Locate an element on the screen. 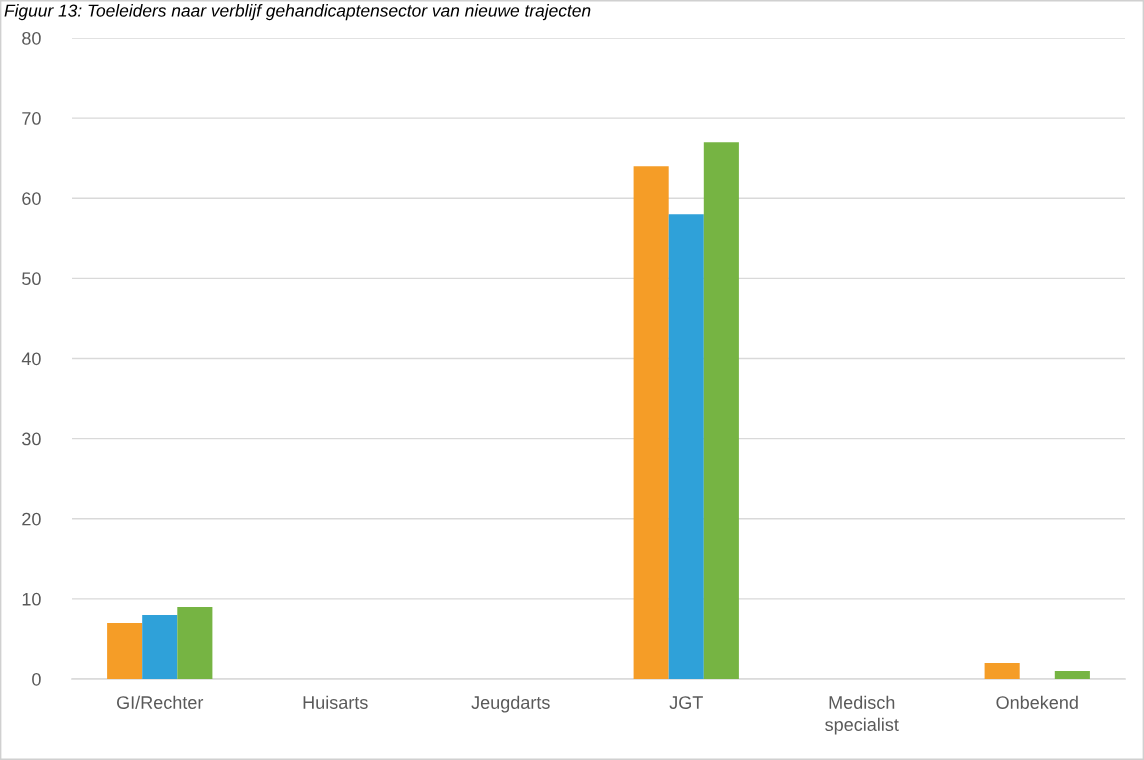  x-tick-label: Huisarts is located at coordinates (335, 702).